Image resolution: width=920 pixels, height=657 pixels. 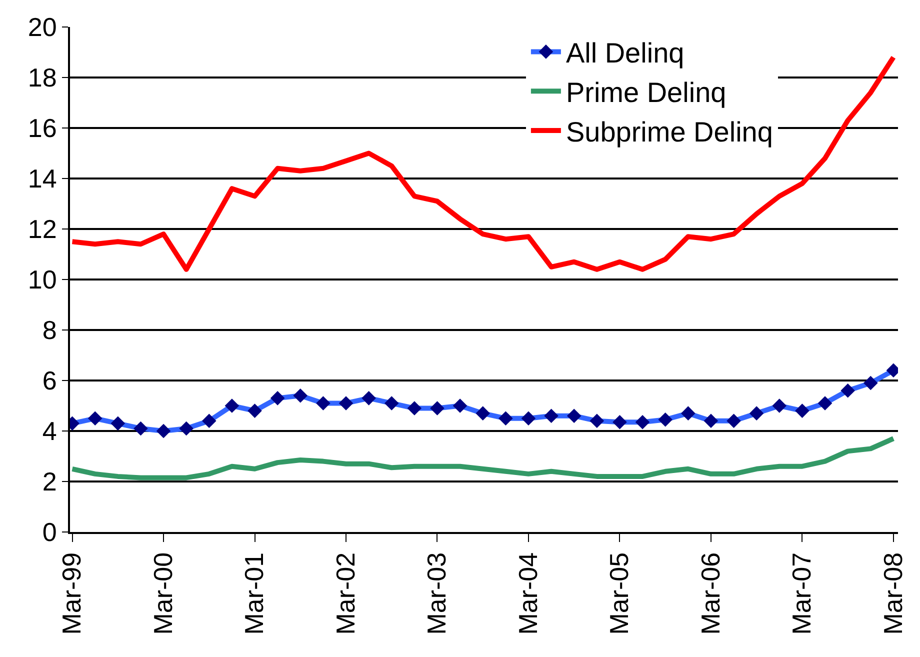 I want to click on legend-label: Prime Delinq, so click(x=646, y=92).